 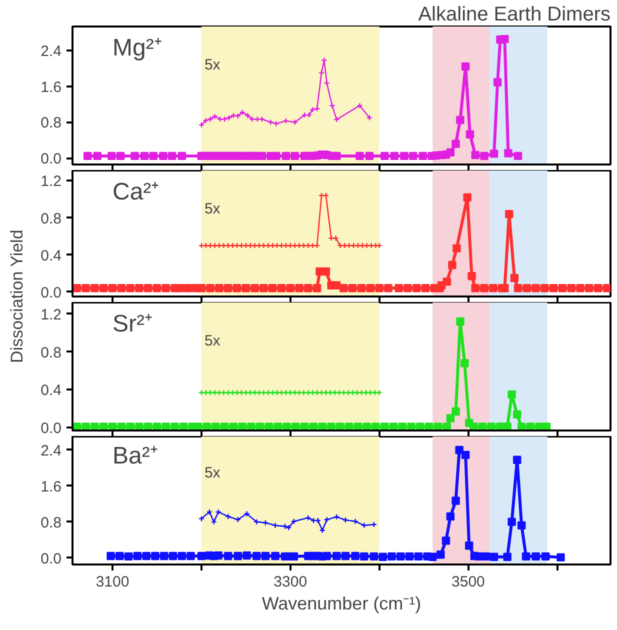 I want to click on x-axis-title: Wavenumber (cm⁻¹), so click(x=342, y=604).